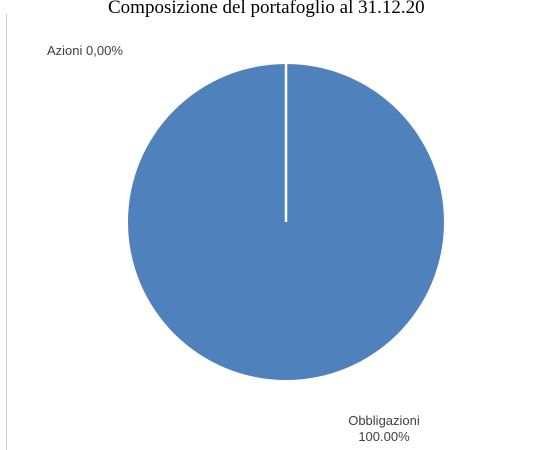 The width and height of the screenshot is (555, 450). Describe the element at coordinates (384, 437) in the screenshot. I see `data-label-obbligazioni-value: 100.00%` at that location.